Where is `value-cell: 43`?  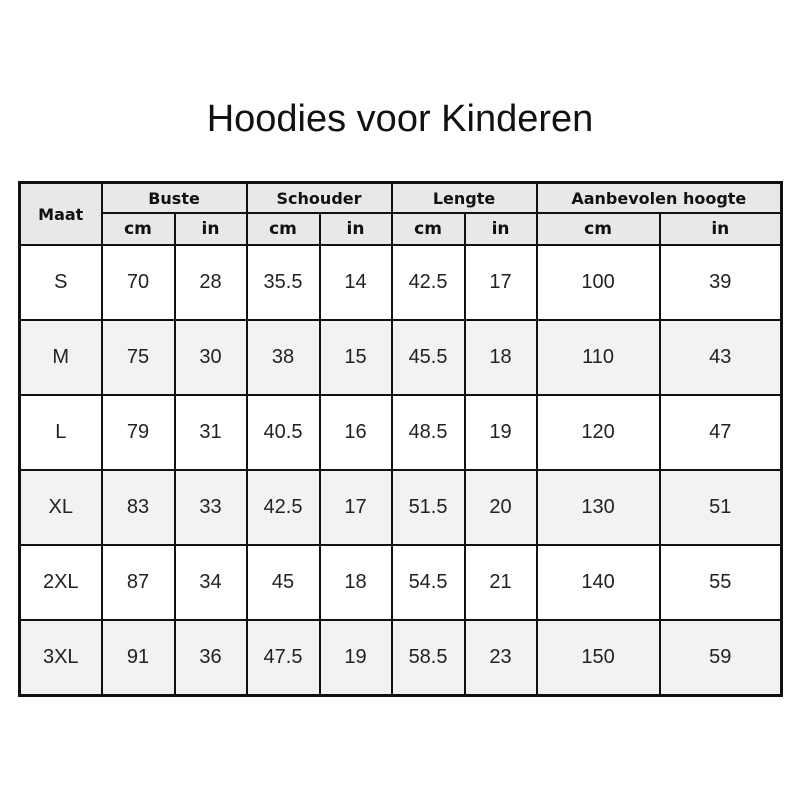 value-cell: 43 is located at coordinates (720, 357).